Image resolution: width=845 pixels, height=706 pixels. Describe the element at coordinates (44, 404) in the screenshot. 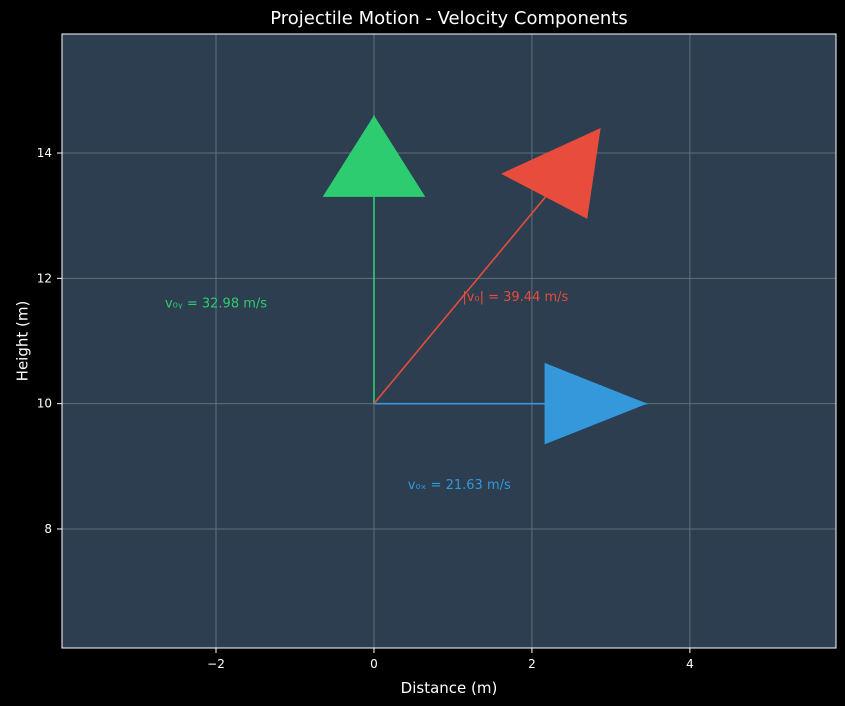

I see `y-tick-label: 10` at that location.